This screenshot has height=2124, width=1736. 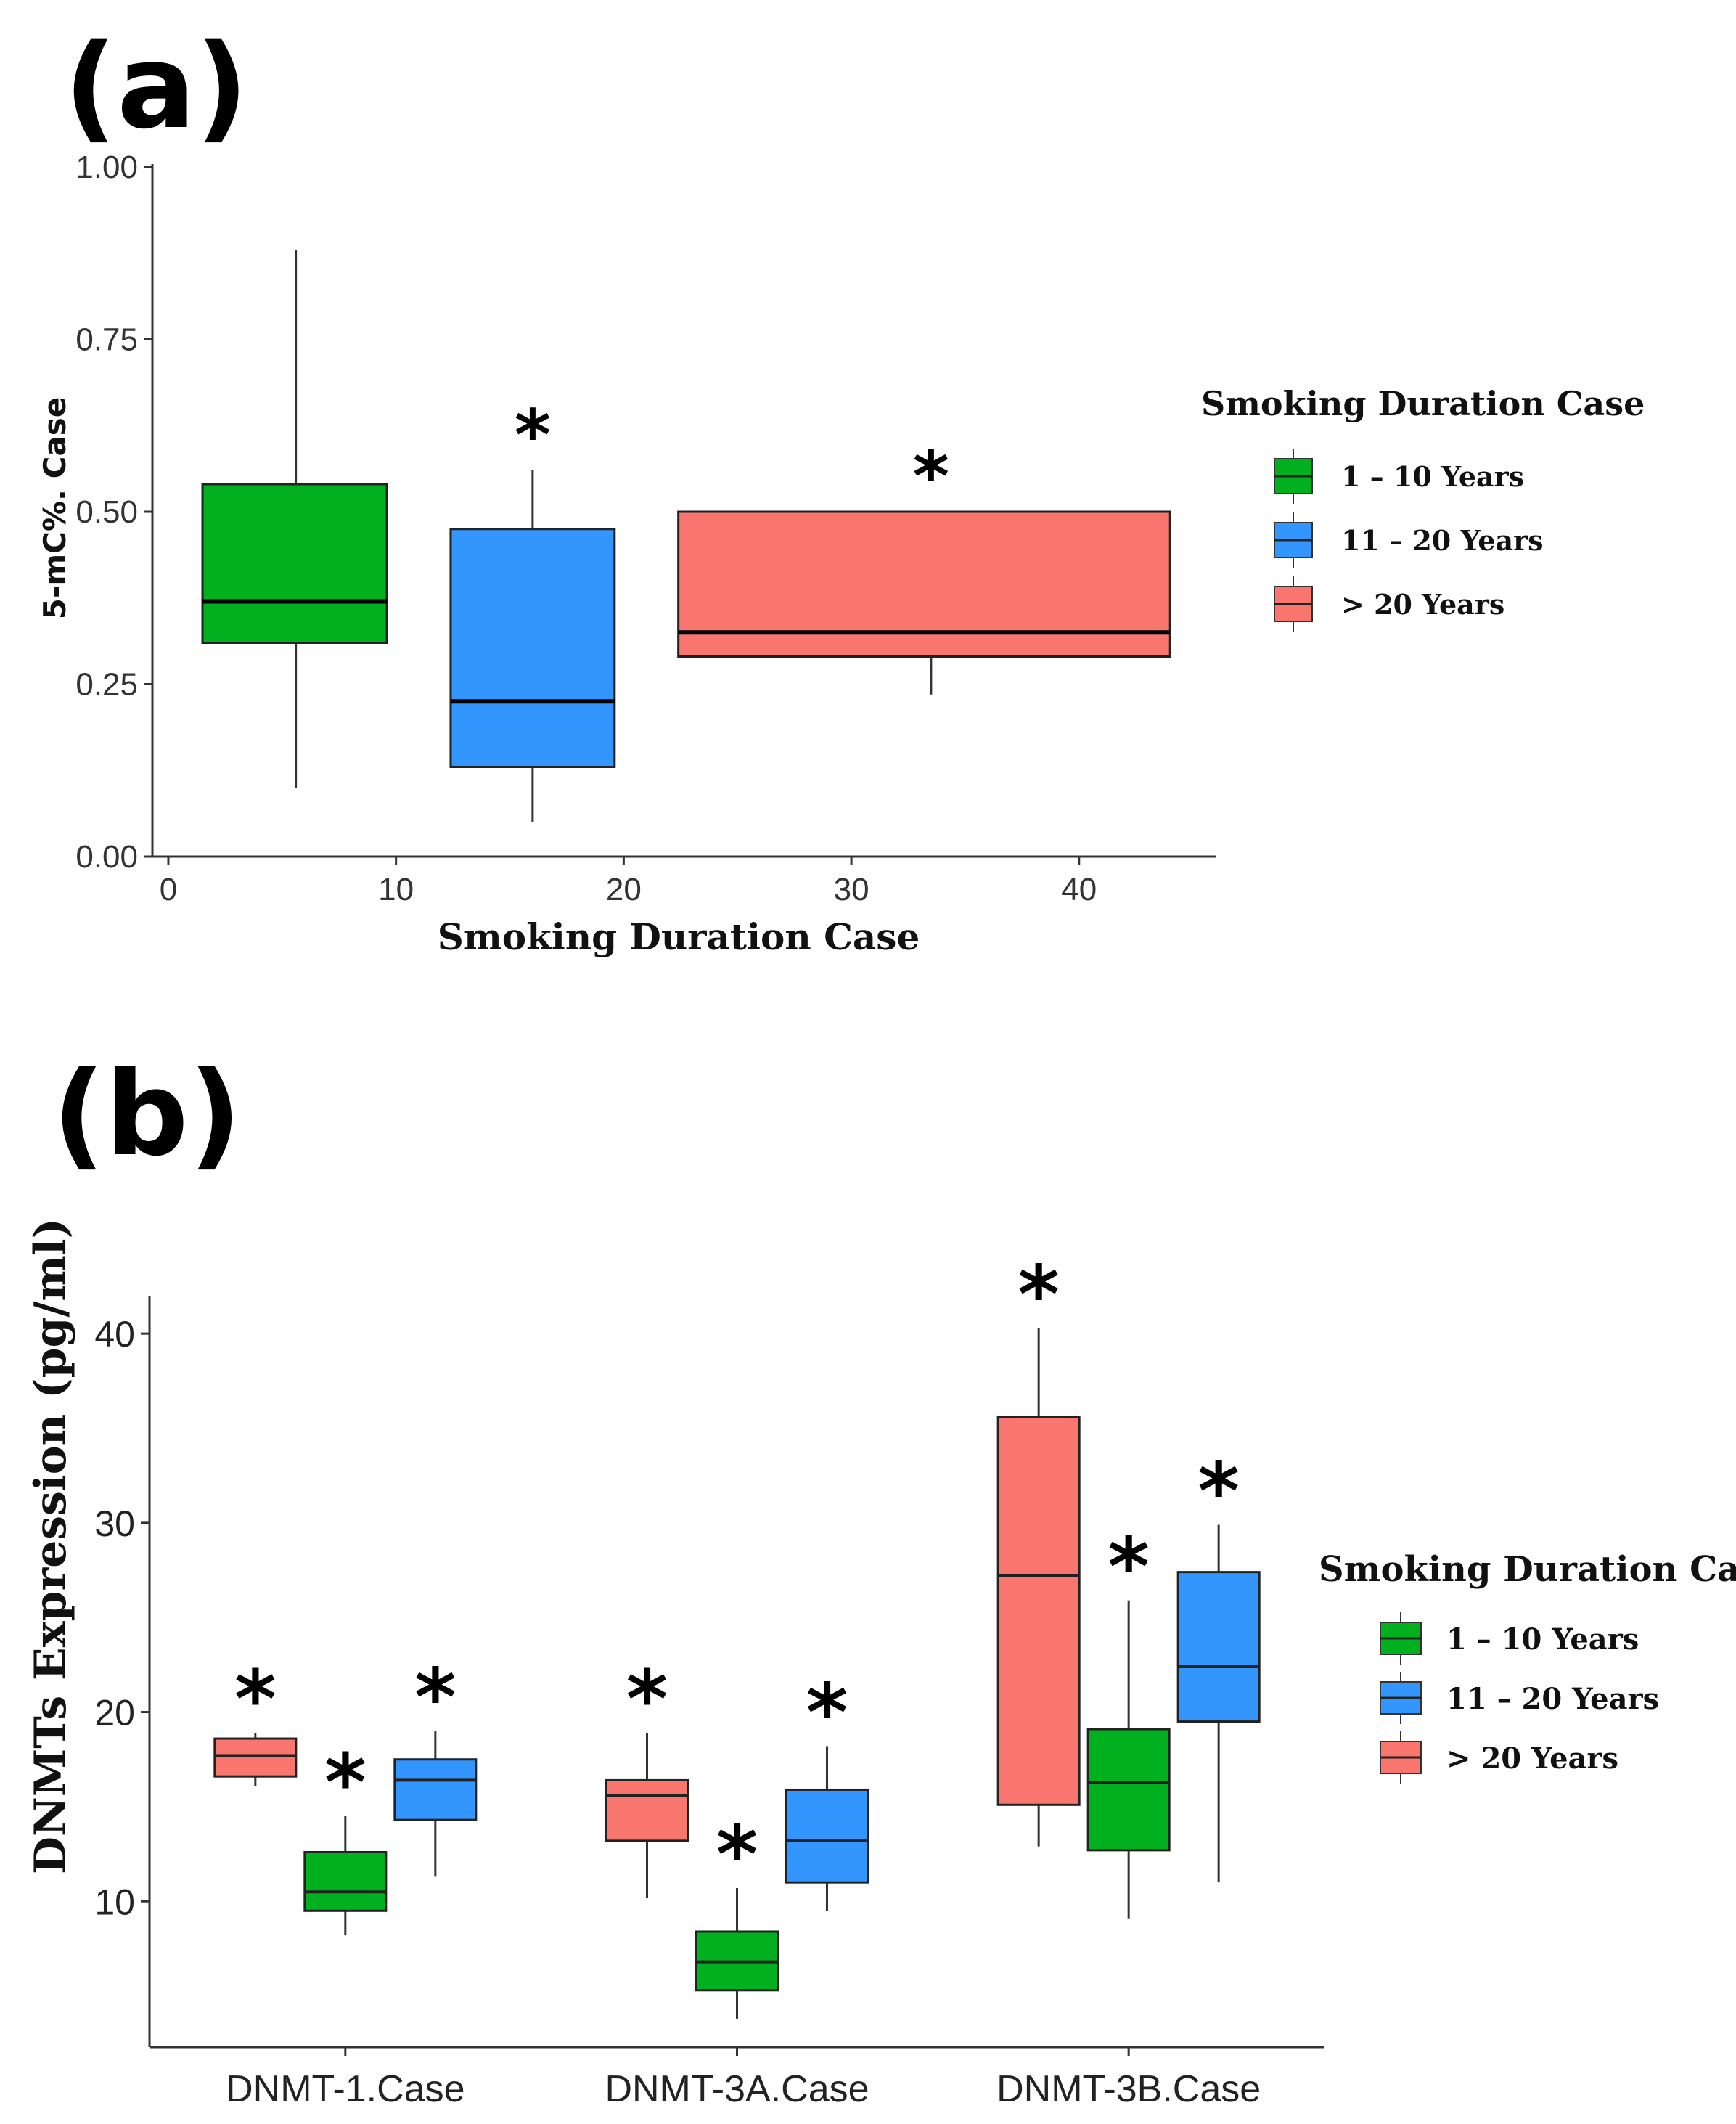 What do you see at coordinates (114, 1713) in the screenshot?
I see `panel-b-y-tick-label: 20` at bounding box center [114, 1713].